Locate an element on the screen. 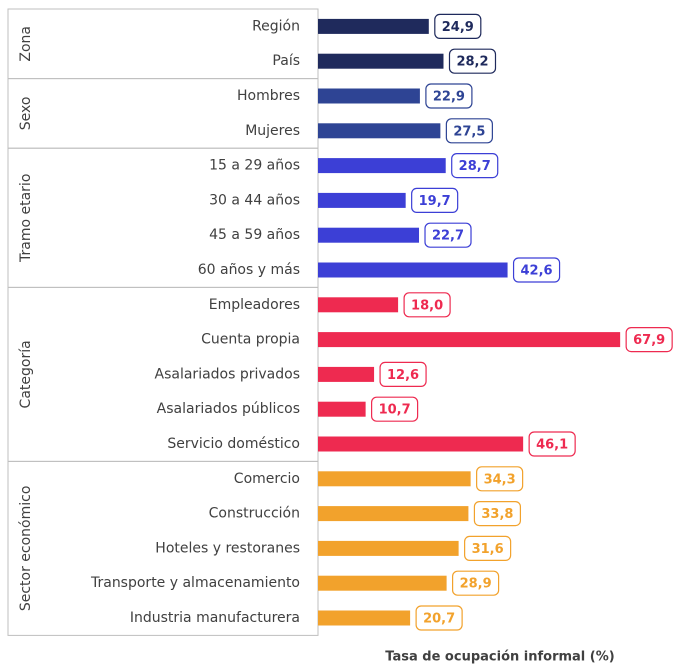  category-label: Empleadores is located at coordinates (254, 305).